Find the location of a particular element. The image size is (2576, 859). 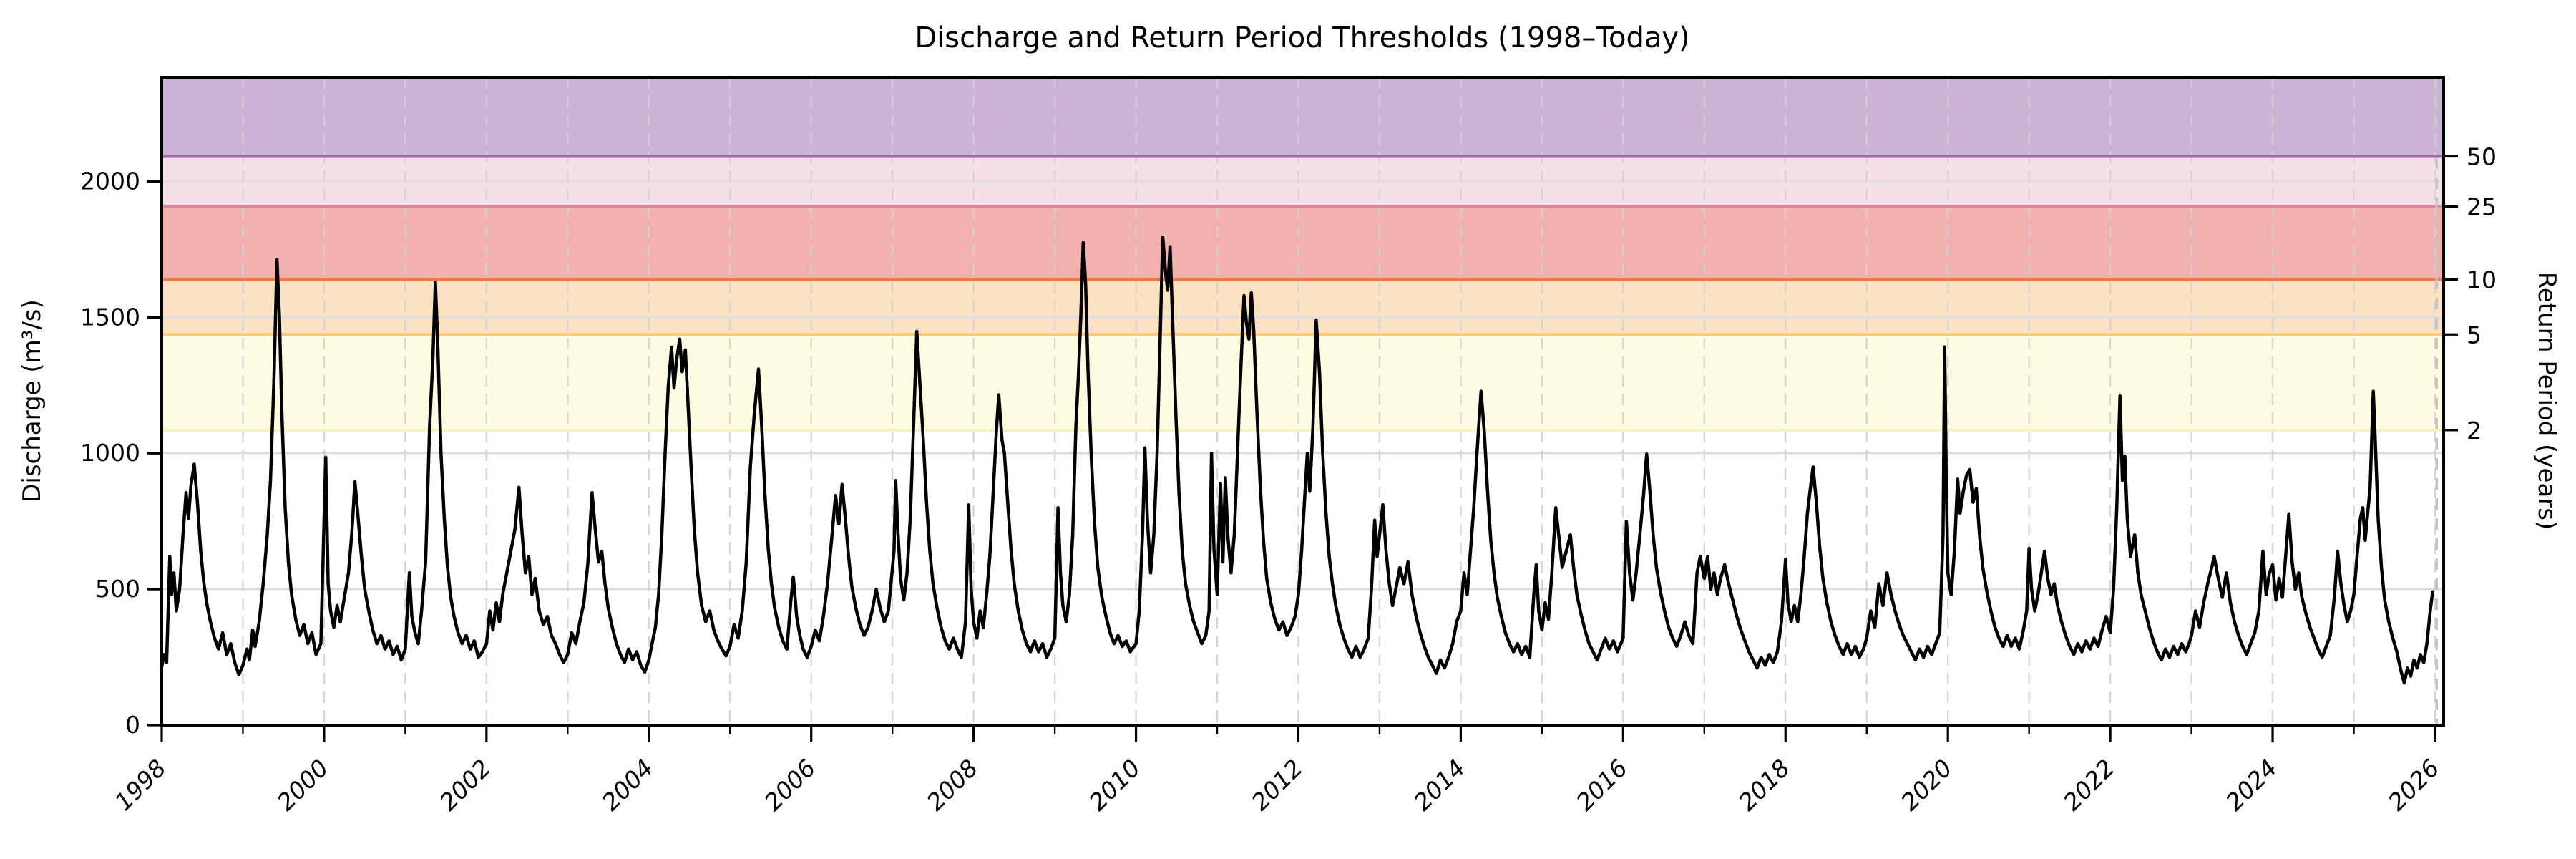

x-tick-label: 2020 is located at coordinates (1927, 785).